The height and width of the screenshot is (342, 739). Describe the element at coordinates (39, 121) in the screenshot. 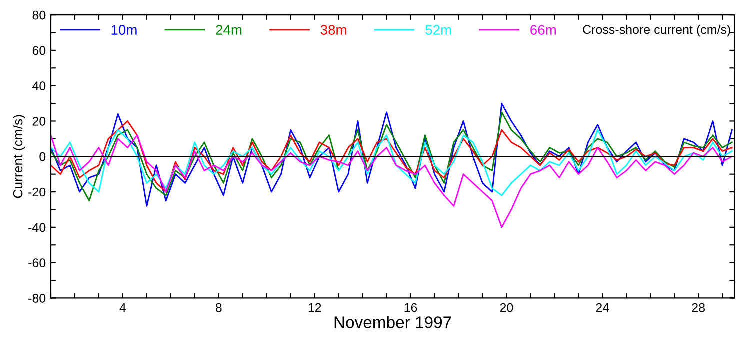

I see `y-tick-label: 20` at that location.